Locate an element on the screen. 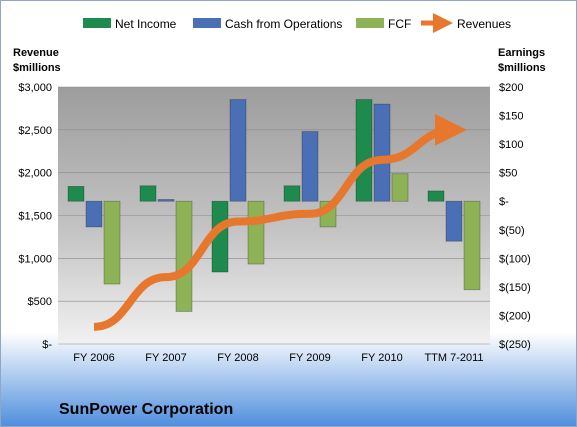 The width and height of the screenshot is (577, 427). left-tick-label: $1,500 is located at coordinates (35, 217).